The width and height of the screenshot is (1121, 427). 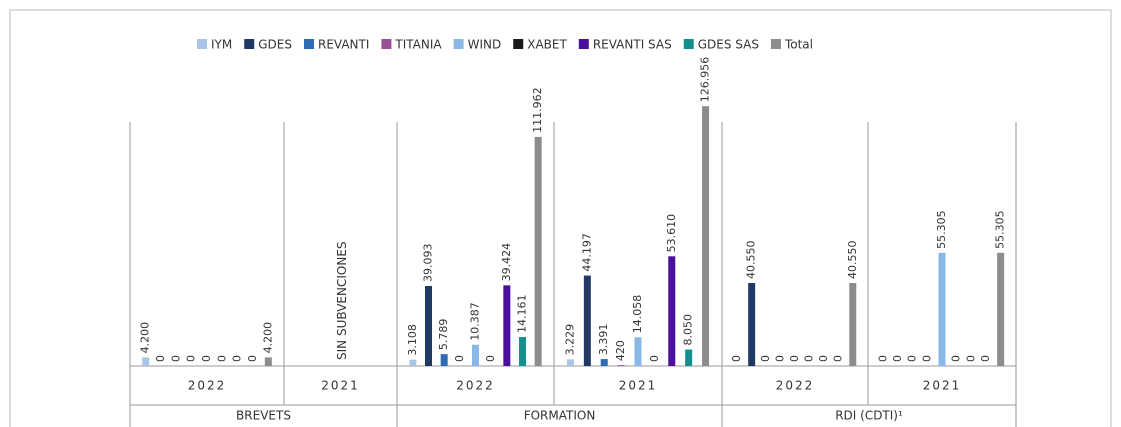 What do you see at coordinates (705, 80) in the screenshot?
I see `value-label: 126.956` at bounding box center [705, 80].